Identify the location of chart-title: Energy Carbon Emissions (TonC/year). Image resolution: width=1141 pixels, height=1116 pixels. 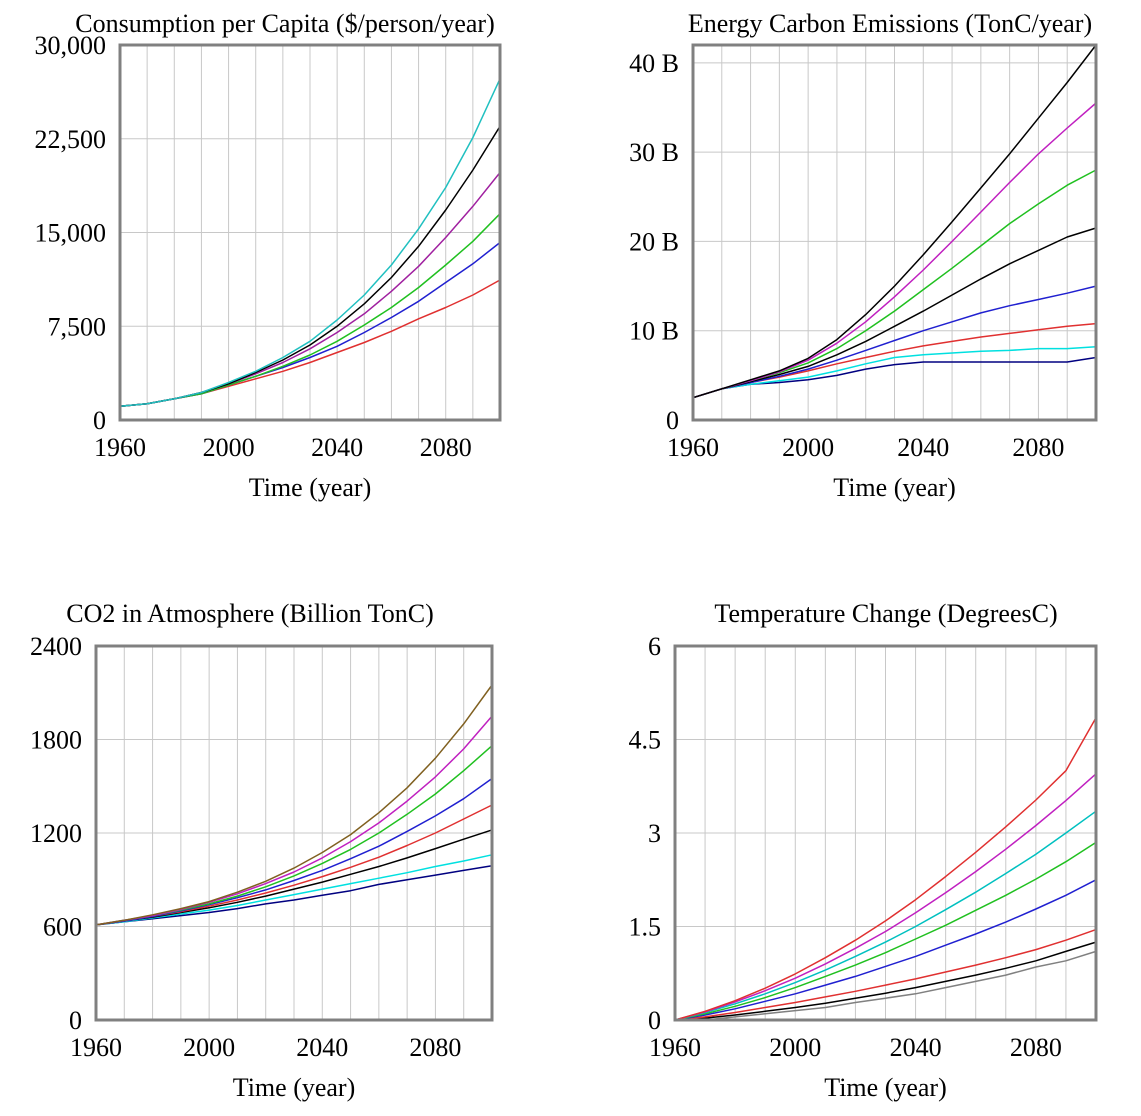
(890, 23).